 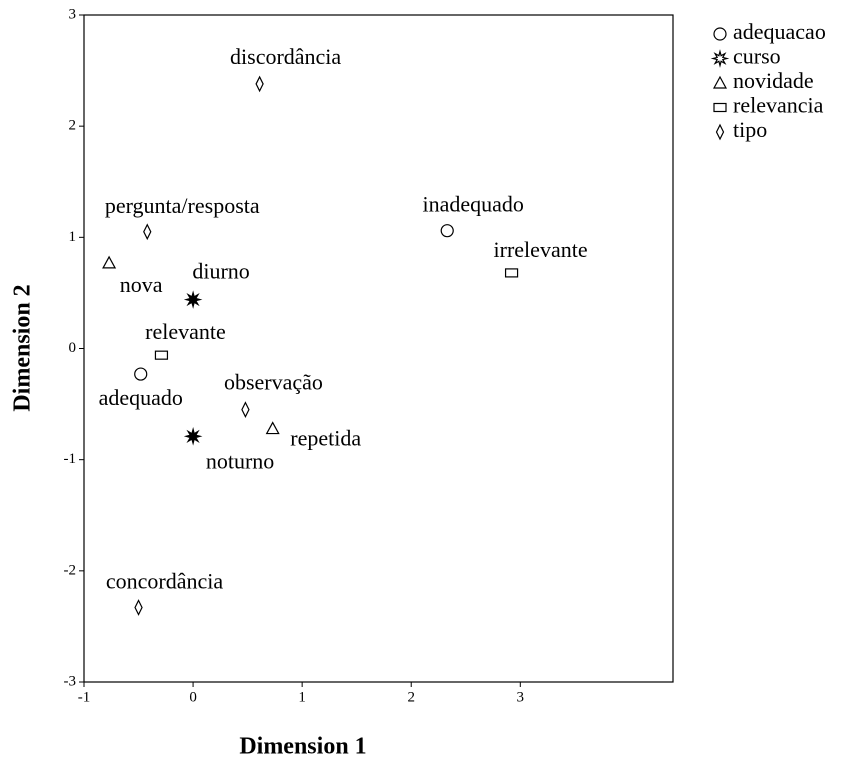 I want to click on legend-label: tipo, so click(x=750, y=129).